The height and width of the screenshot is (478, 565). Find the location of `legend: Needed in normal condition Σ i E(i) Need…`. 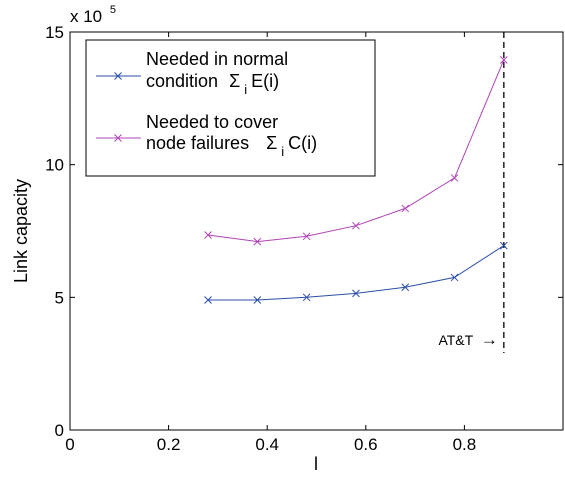

legend: Needed in normal condition Σ i E(i) Need… is located at coordinates (230, 108).